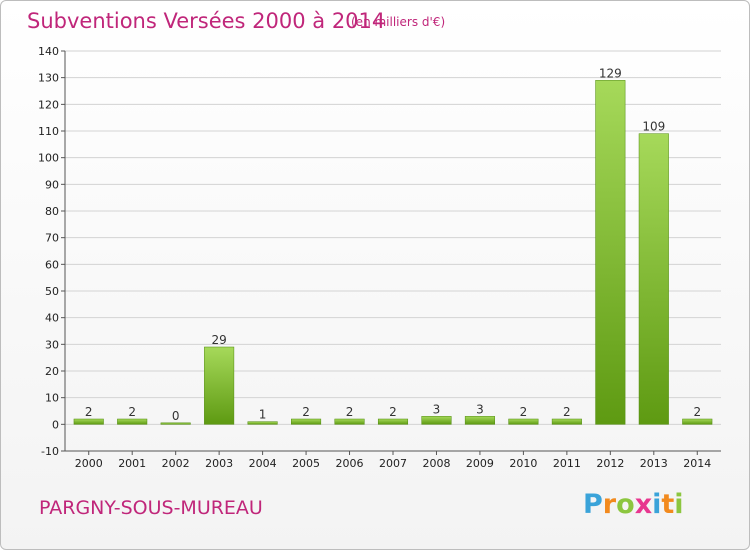 This screenshot has width=750, height=550. What do you see at coordinates (524, 412) in the screenshot?
I see `data-label-2010: 2` at bounding box center [524, 412].